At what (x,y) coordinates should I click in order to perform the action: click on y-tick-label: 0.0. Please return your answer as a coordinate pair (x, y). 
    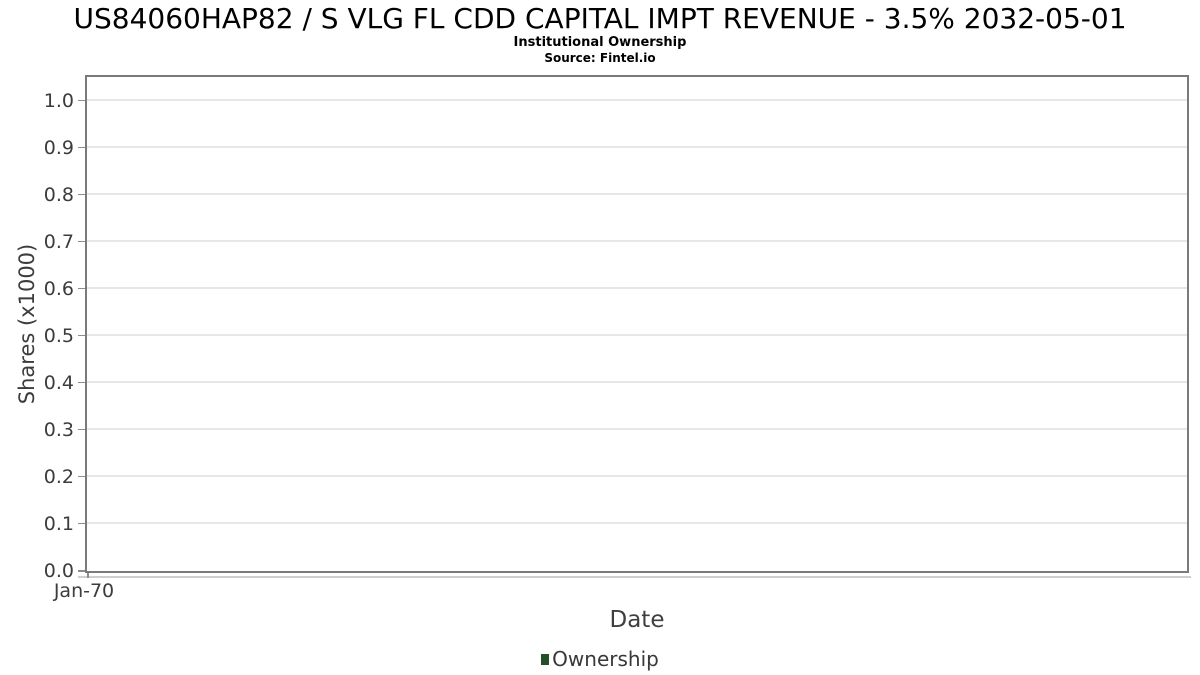
    Looking at the image, I should click on (58, 571).